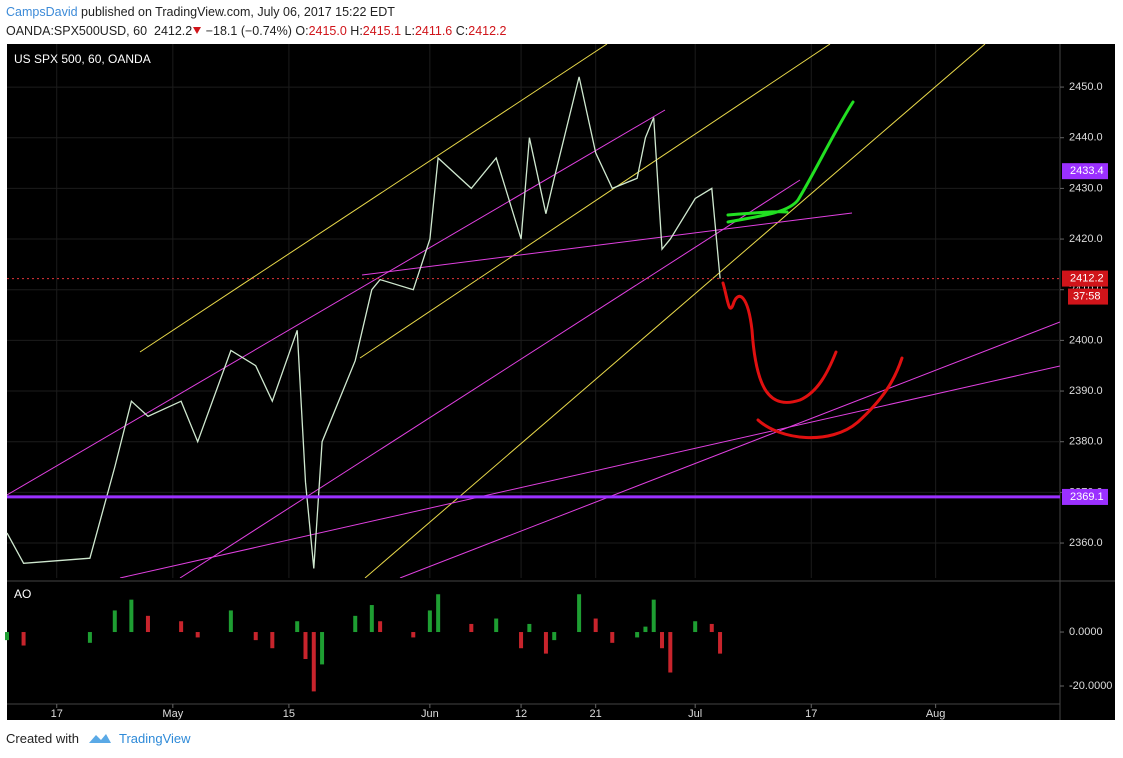 The width and height of the screenshot is (1123, 758). What do you see at coordinates (1087, 296) in the screenshot?
I see `countdown: 37:58` at bounding box center [1087, 296].